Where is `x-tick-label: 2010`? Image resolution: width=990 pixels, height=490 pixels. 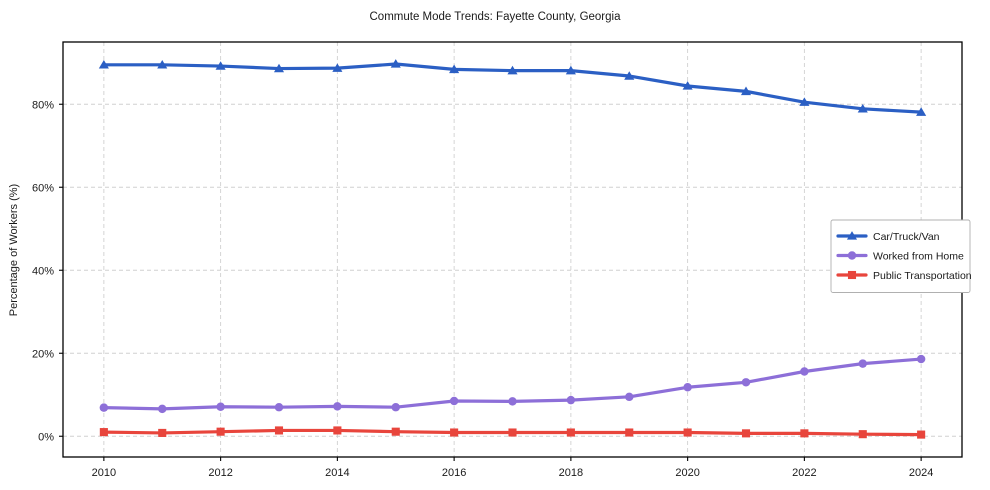 x-tick-label: 2010 is located at coordinates (104, 473).